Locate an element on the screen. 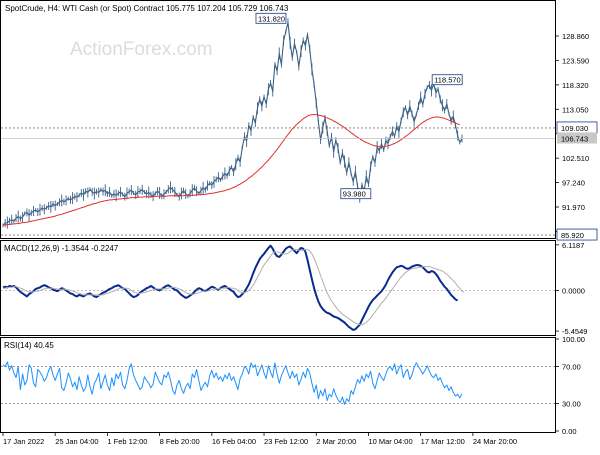 The image size is (600, 455). annotation-label-1: 118.570 is located at coordinates (447, 80).